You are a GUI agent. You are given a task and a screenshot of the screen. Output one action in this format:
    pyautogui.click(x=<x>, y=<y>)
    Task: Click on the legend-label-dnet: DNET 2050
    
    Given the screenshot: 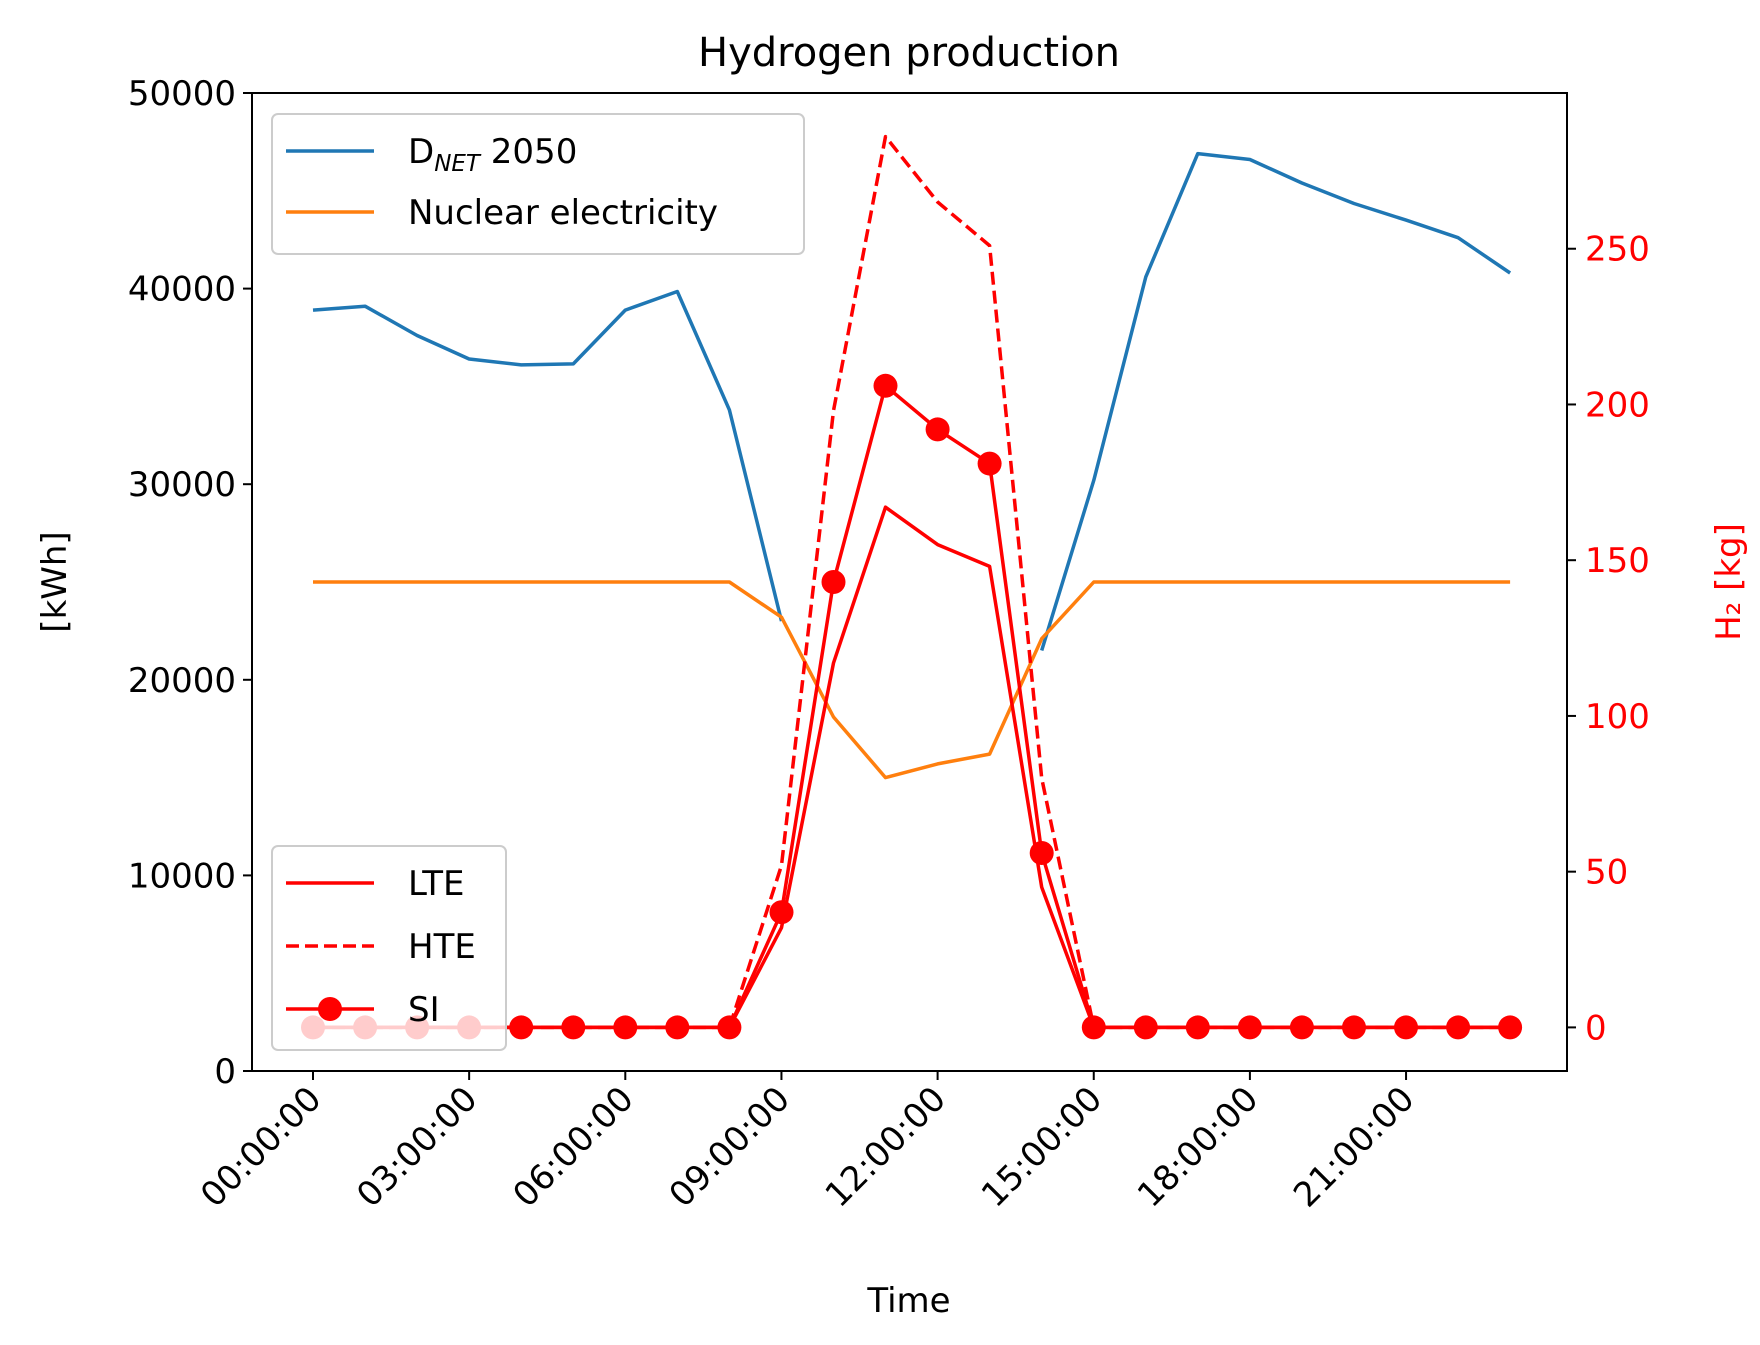 What is the action you would take?
    pyautogui.click(x=492, y=154)
    